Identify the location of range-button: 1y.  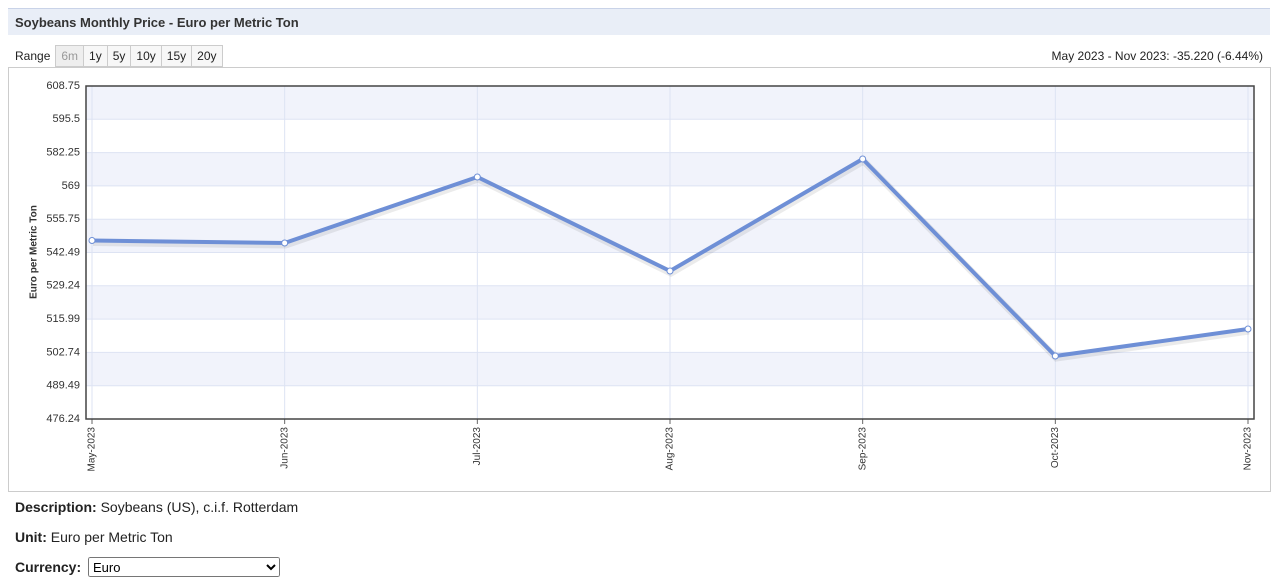
(95, 56).